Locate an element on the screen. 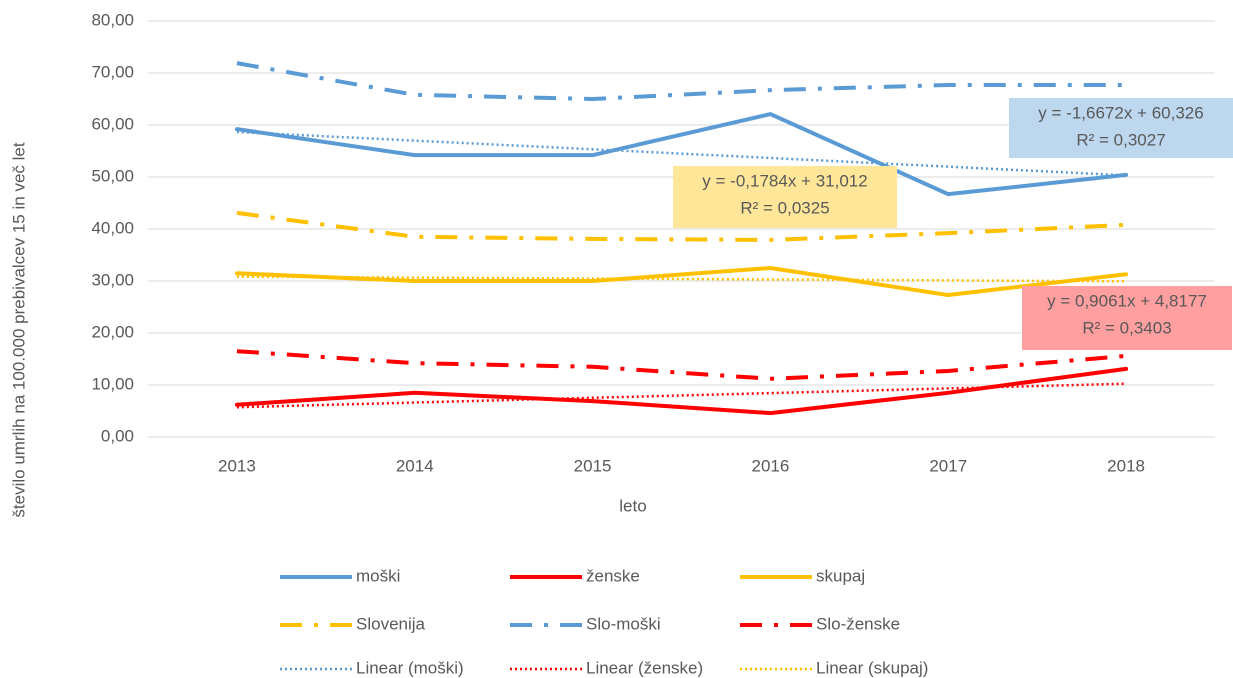 The width and height of the screenshot is (1233, 678). y-tick-label: 20,00 is located at coordinates (112, 331).